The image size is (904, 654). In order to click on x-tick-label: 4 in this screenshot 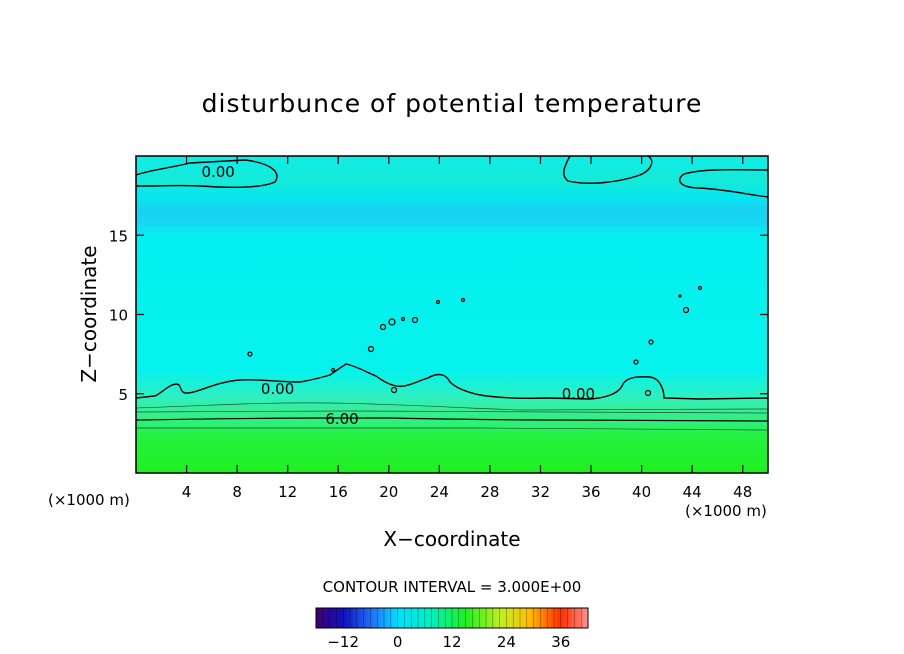, I will do `click(187, 492)`.